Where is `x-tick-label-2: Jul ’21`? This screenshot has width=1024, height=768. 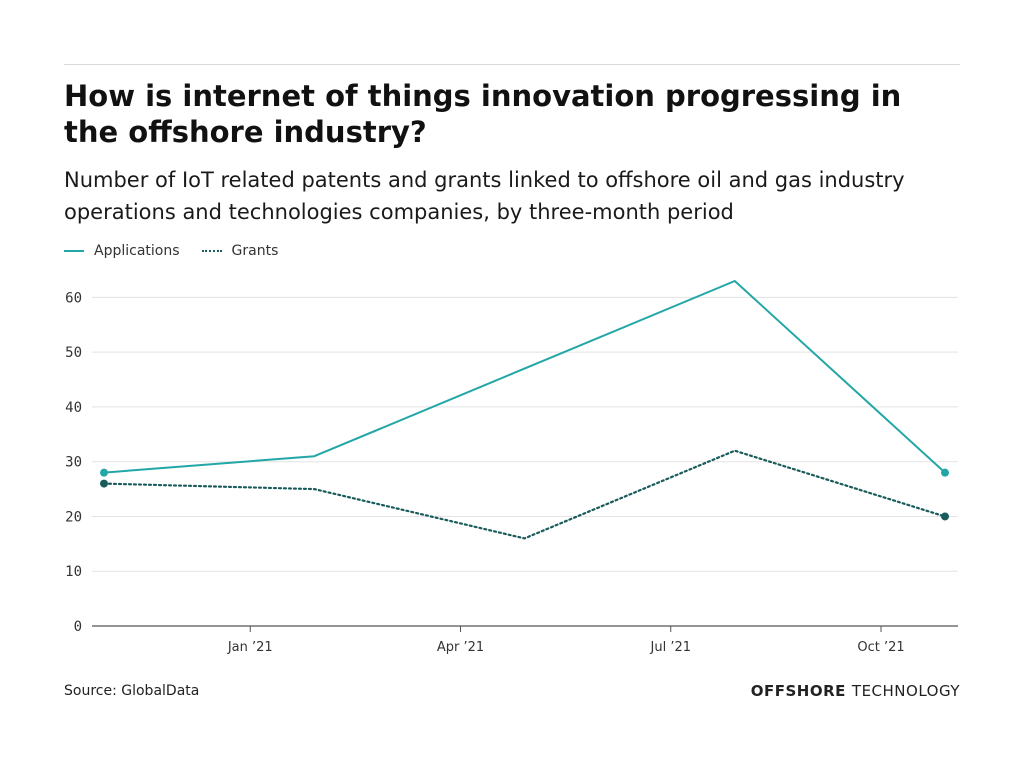
x-tick-label-2: Jul ’21 is located at coordinates (671, 647).